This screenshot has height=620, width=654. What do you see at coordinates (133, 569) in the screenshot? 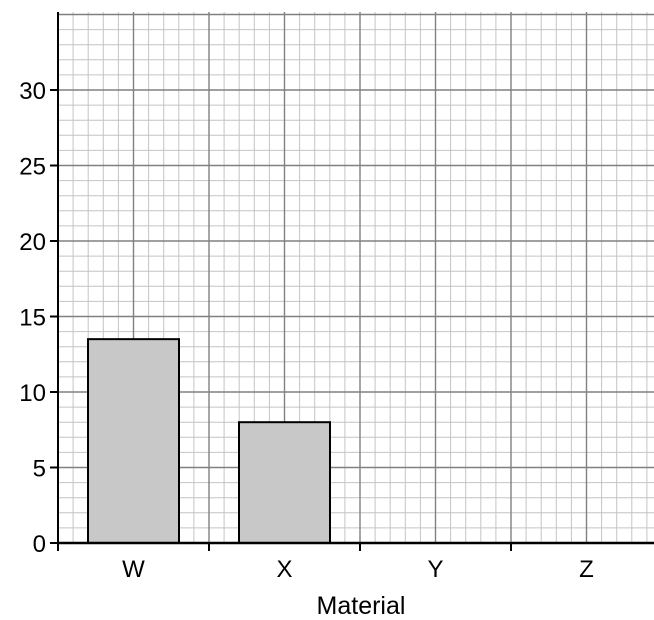
I see `x-tick-label-w: W` at bounding box center [133, 569].